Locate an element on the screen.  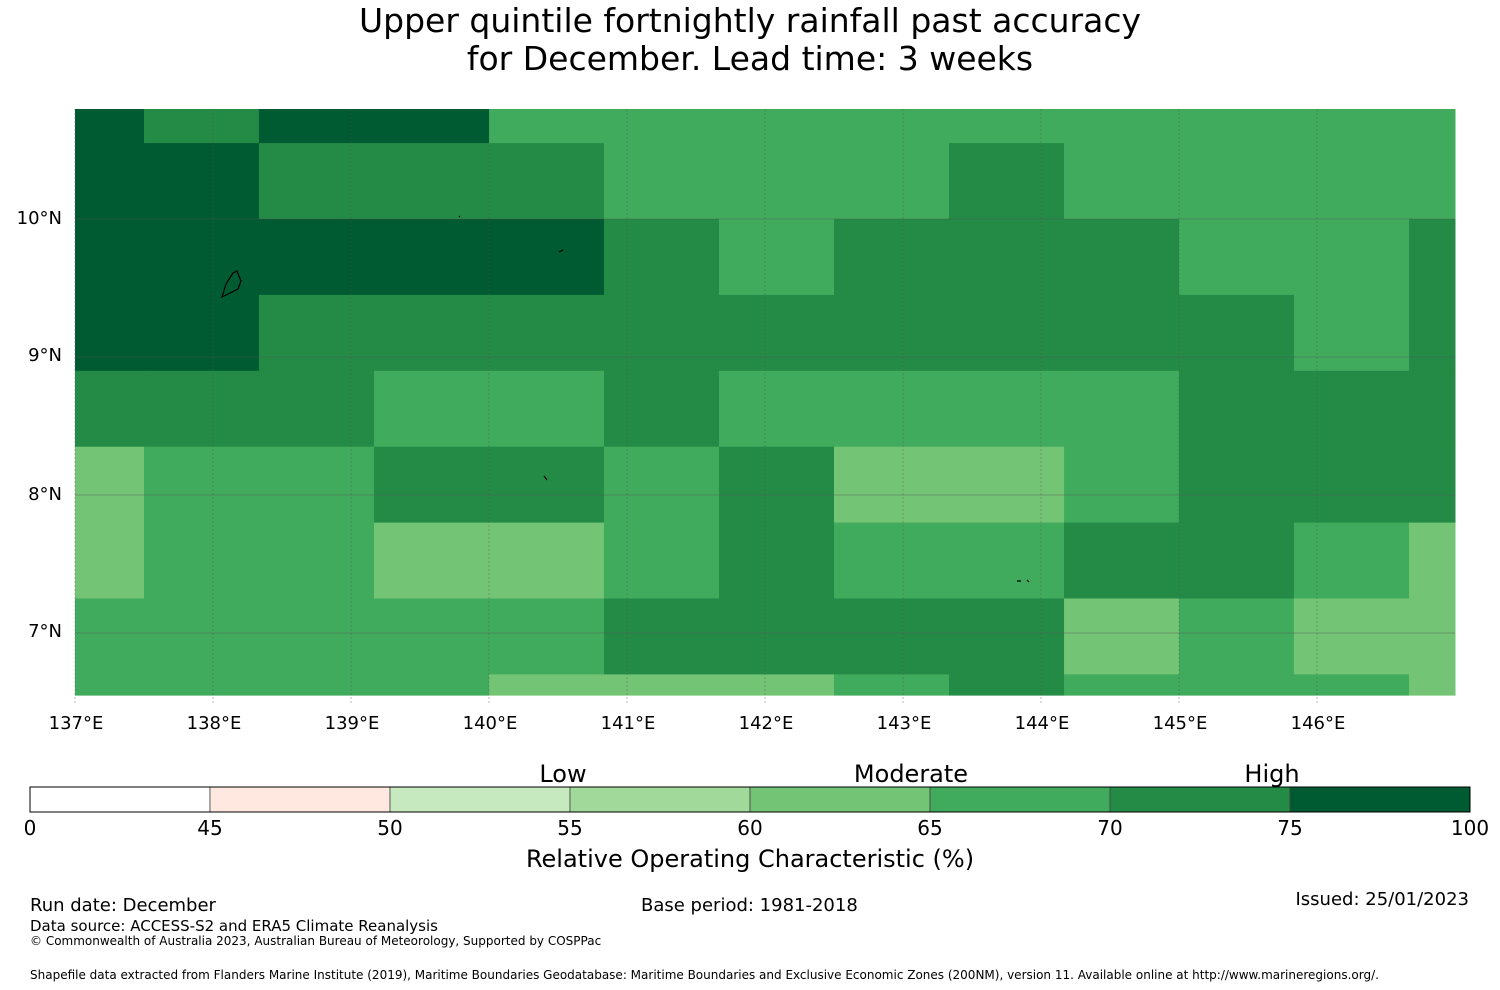
lat-tick-label: 9°N is located at coordinates (45, 355).